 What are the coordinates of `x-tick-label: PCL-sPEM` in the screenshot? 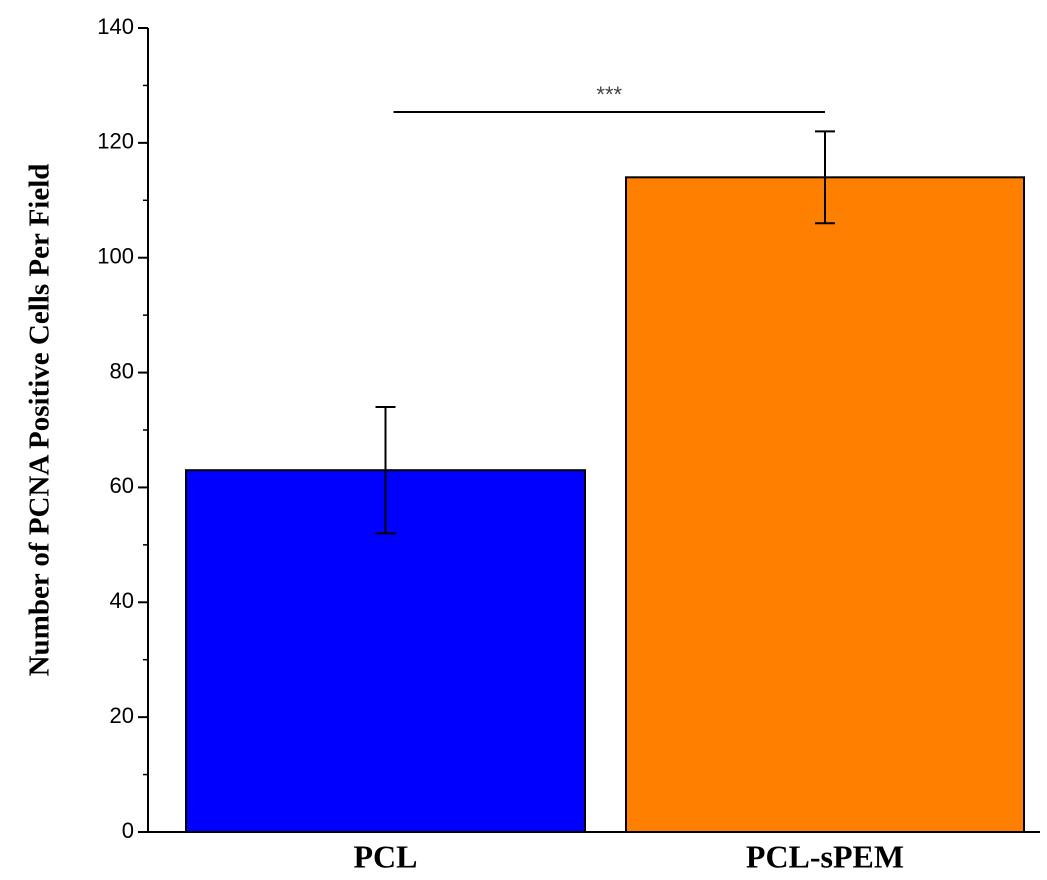 It's located at (825, 856).